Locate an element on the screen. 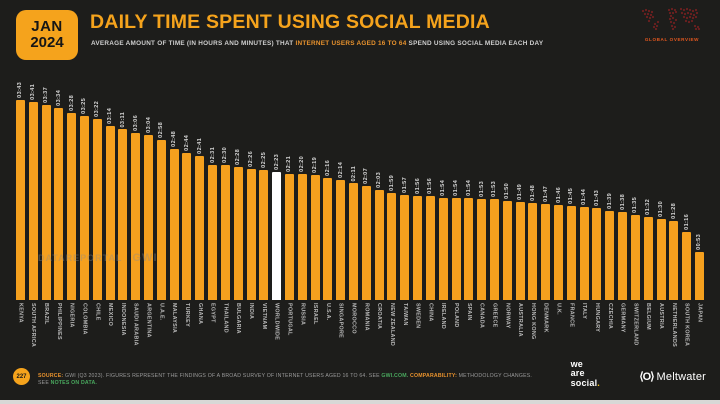  bar-value-label: 01:39 is located at coordinates (609, 201).